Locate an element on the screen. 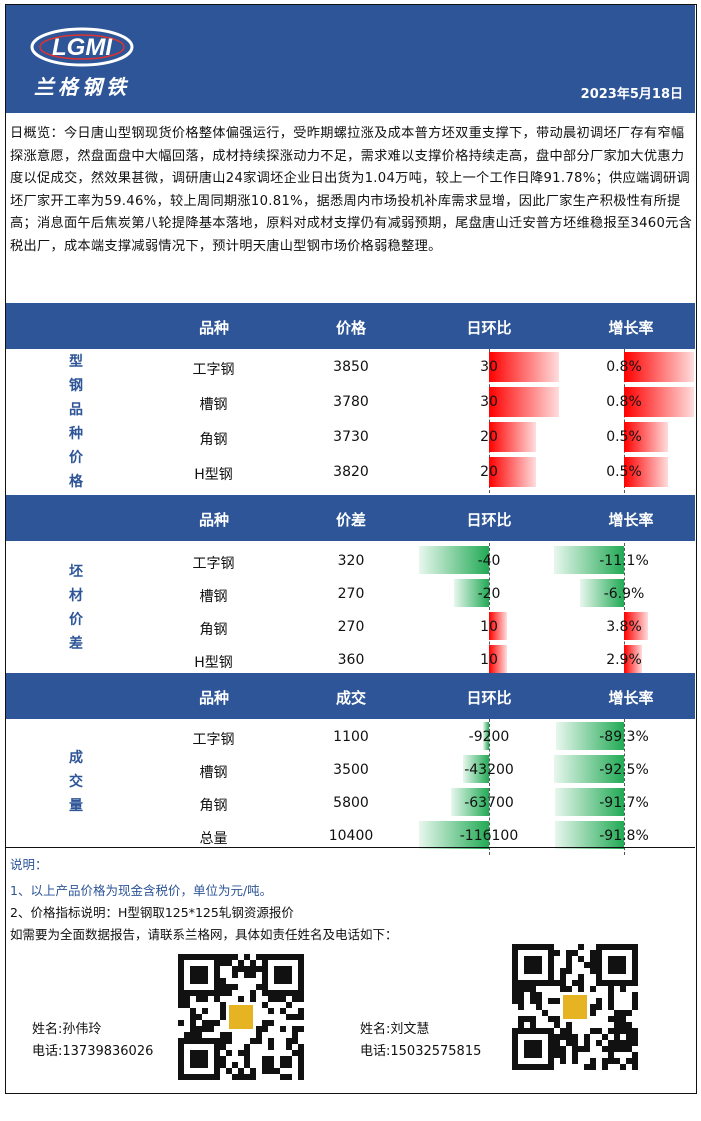 The image size is (701, 1121). section-0-side-label: 型钢品种价格 is located at coordinates (76, 422).